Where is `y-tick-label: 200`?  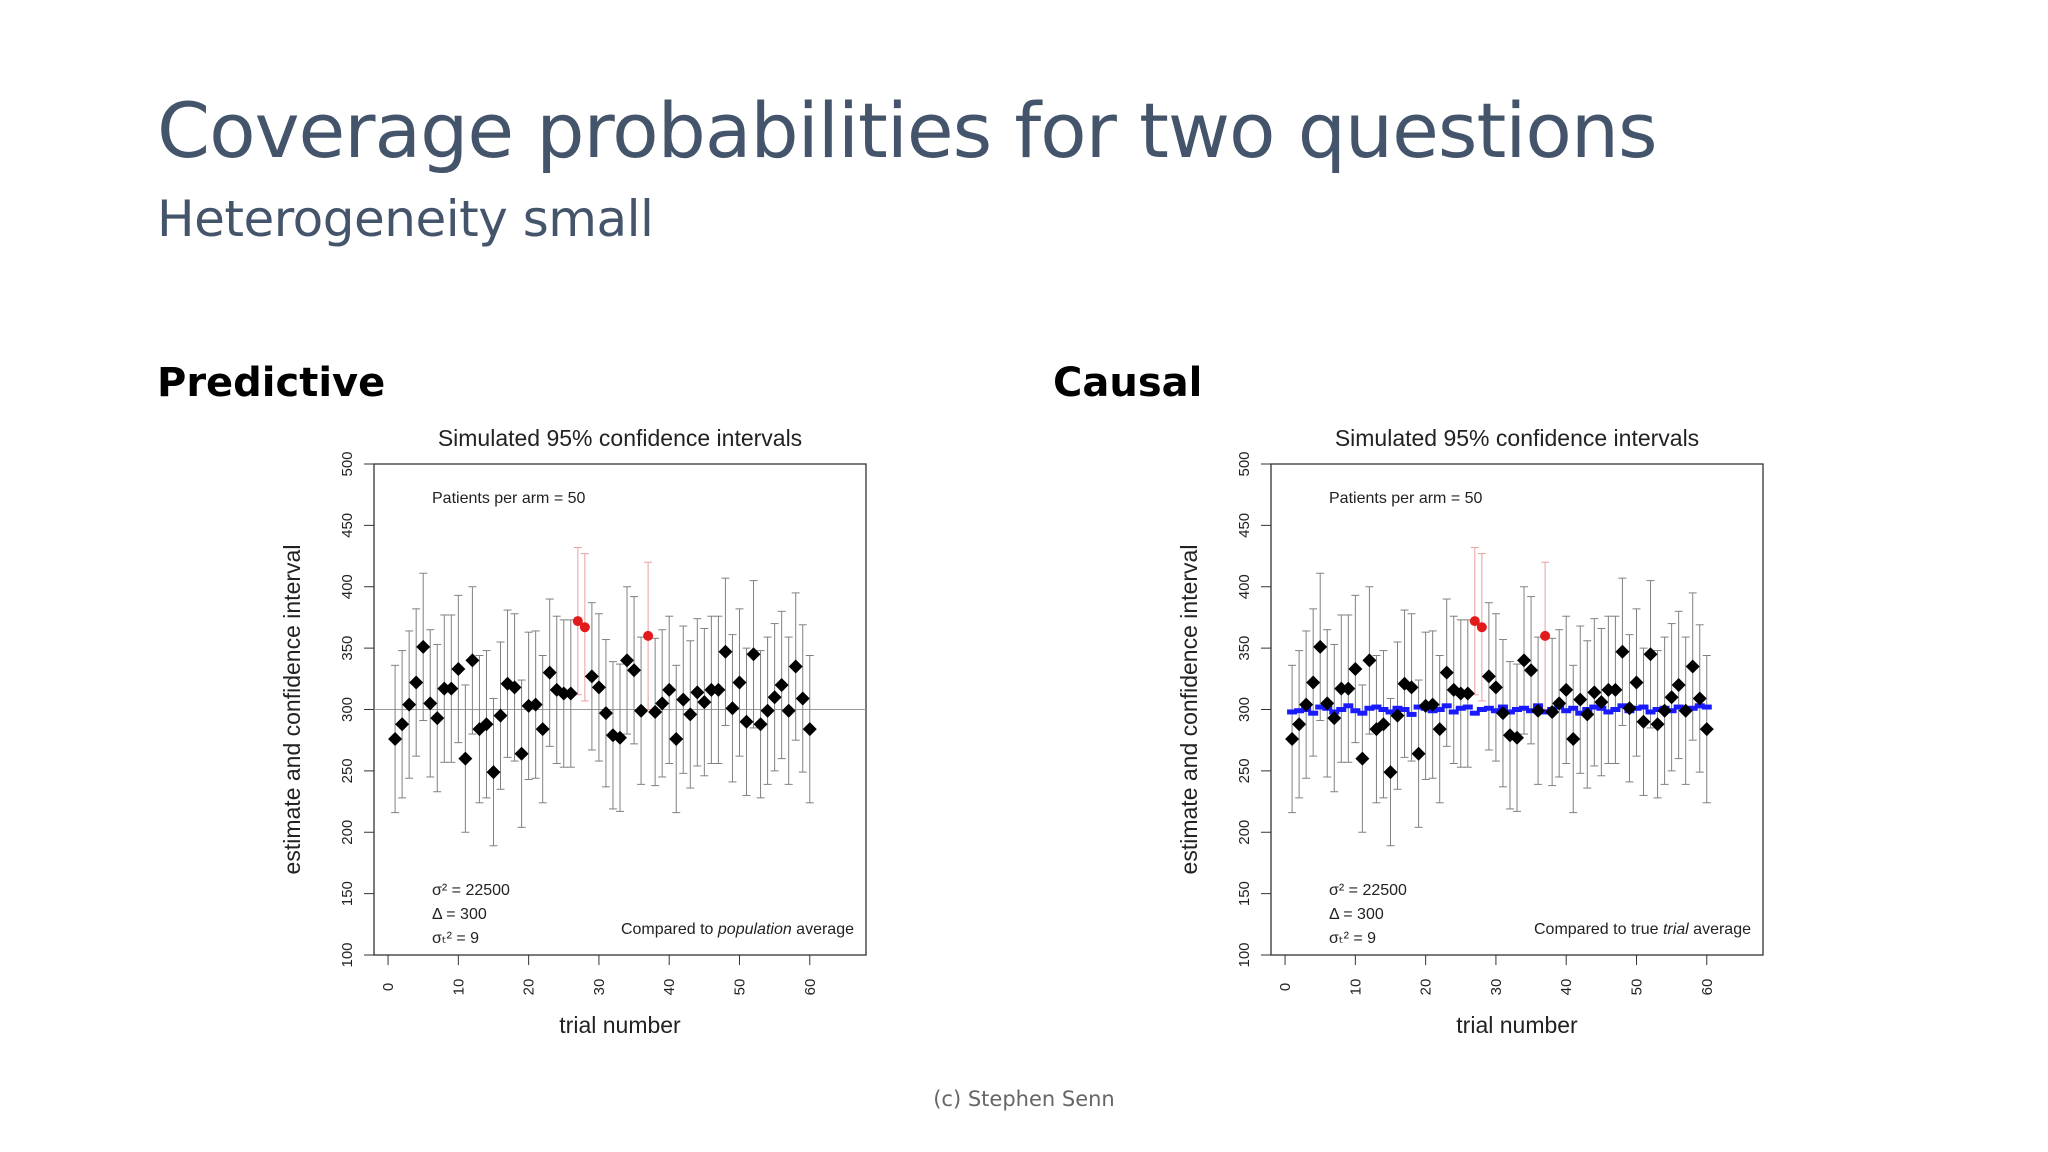
y-tick-label: 200 is located at coordinates (1244, 832).